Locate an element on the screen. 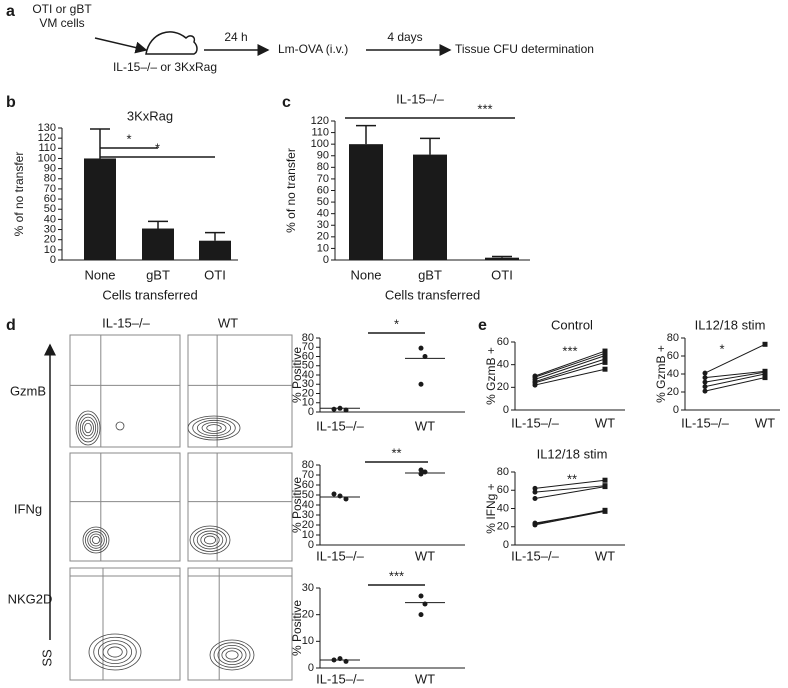 The height and width of the screenshot is (688, 788). row-label: IFNg is located at coordinates (28, 508).